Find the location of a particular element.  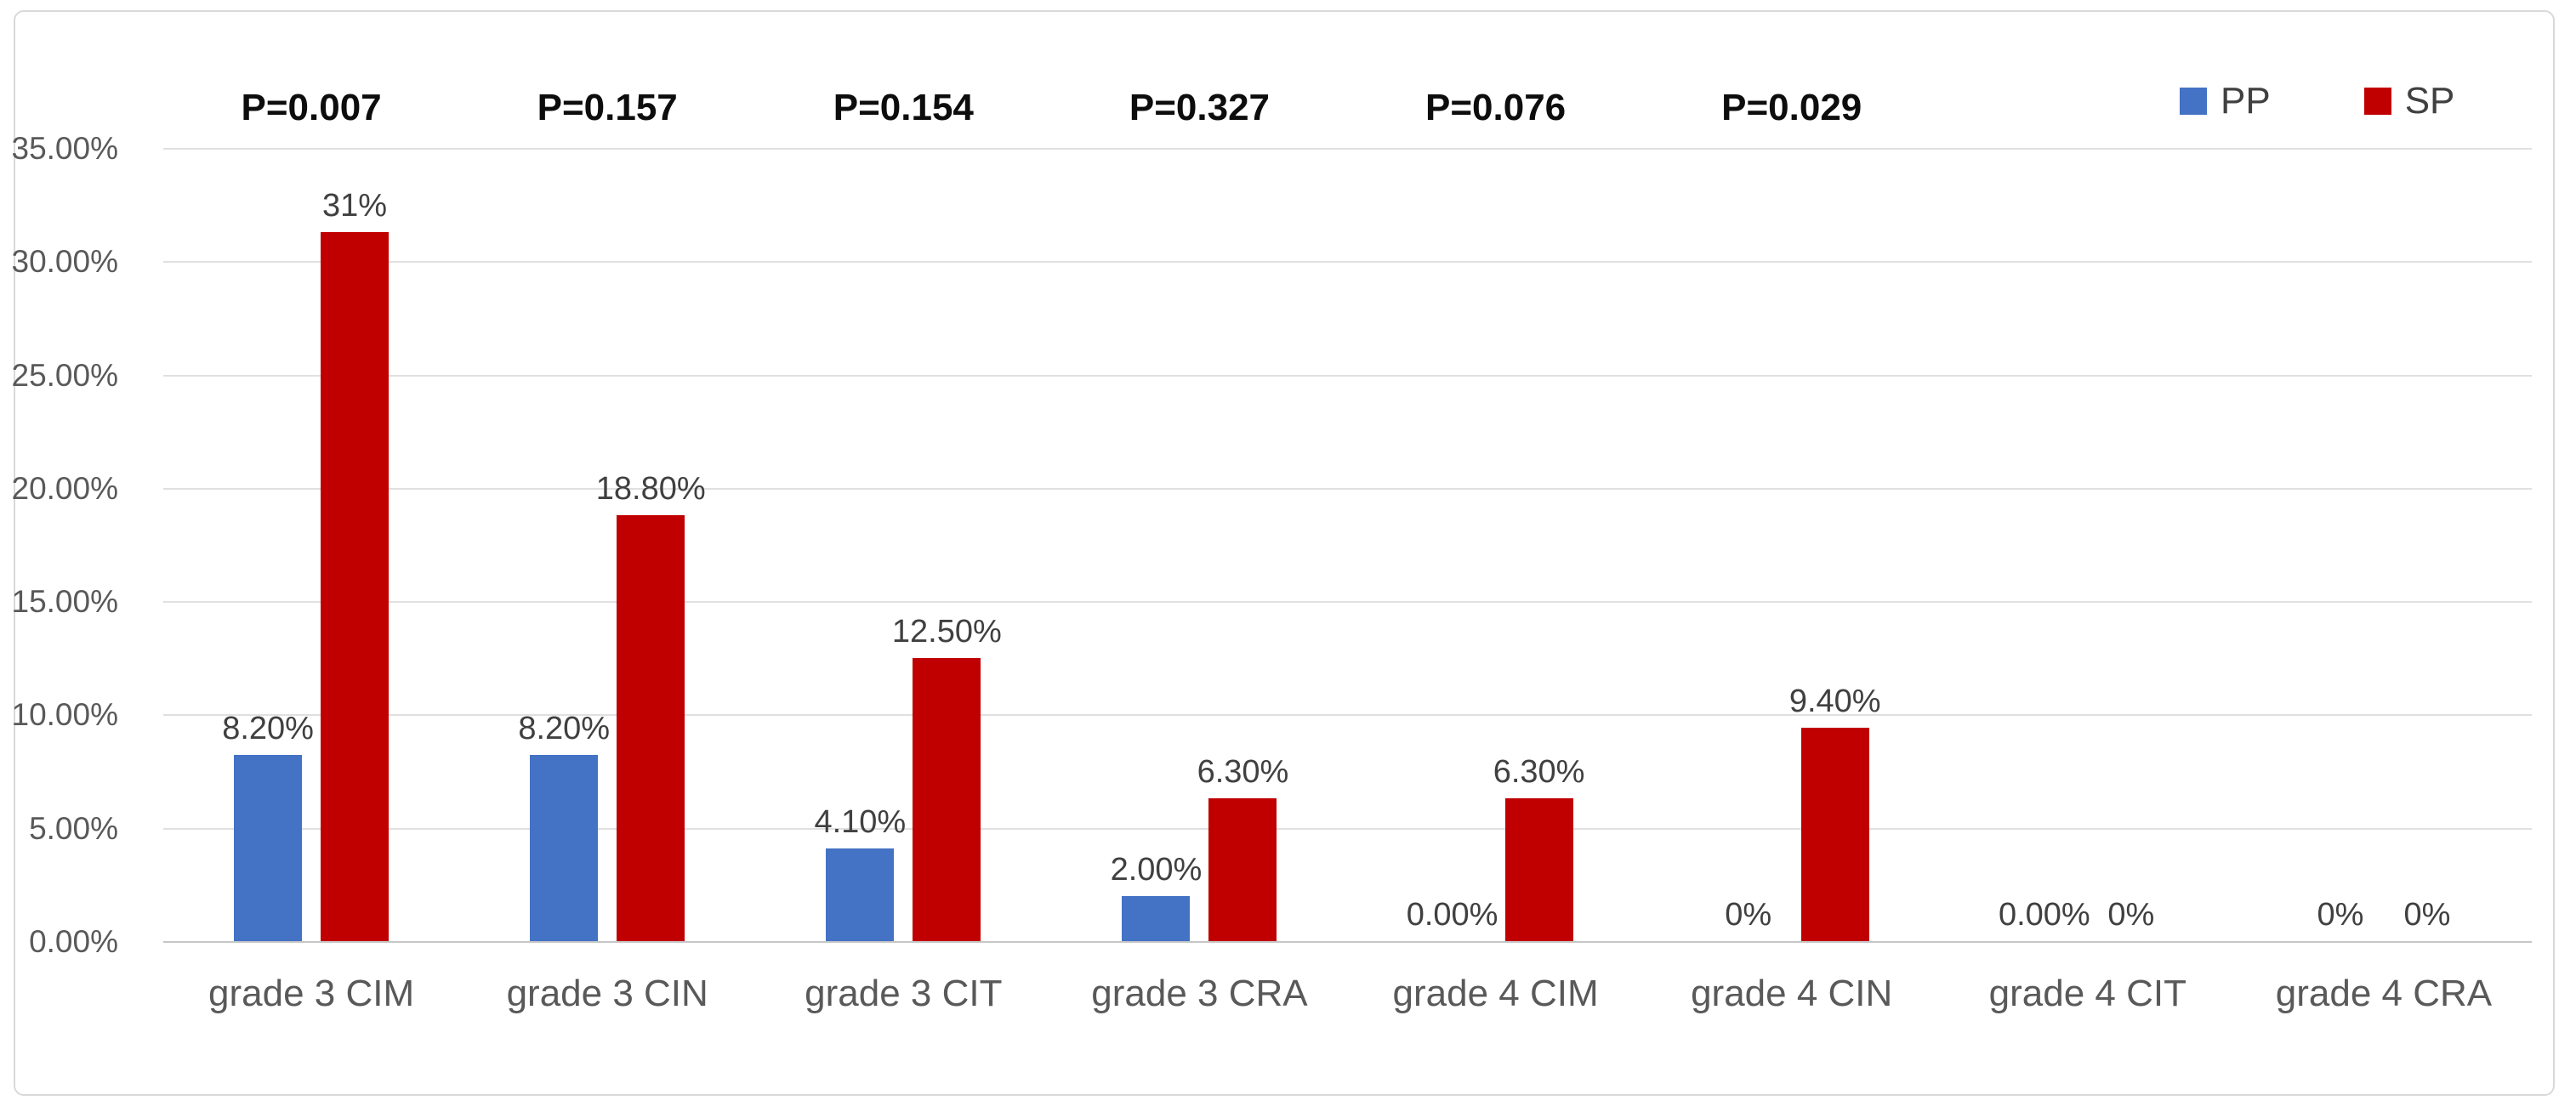

y-axis-tick-label: 0.00% is located at coordinates (73, 941).